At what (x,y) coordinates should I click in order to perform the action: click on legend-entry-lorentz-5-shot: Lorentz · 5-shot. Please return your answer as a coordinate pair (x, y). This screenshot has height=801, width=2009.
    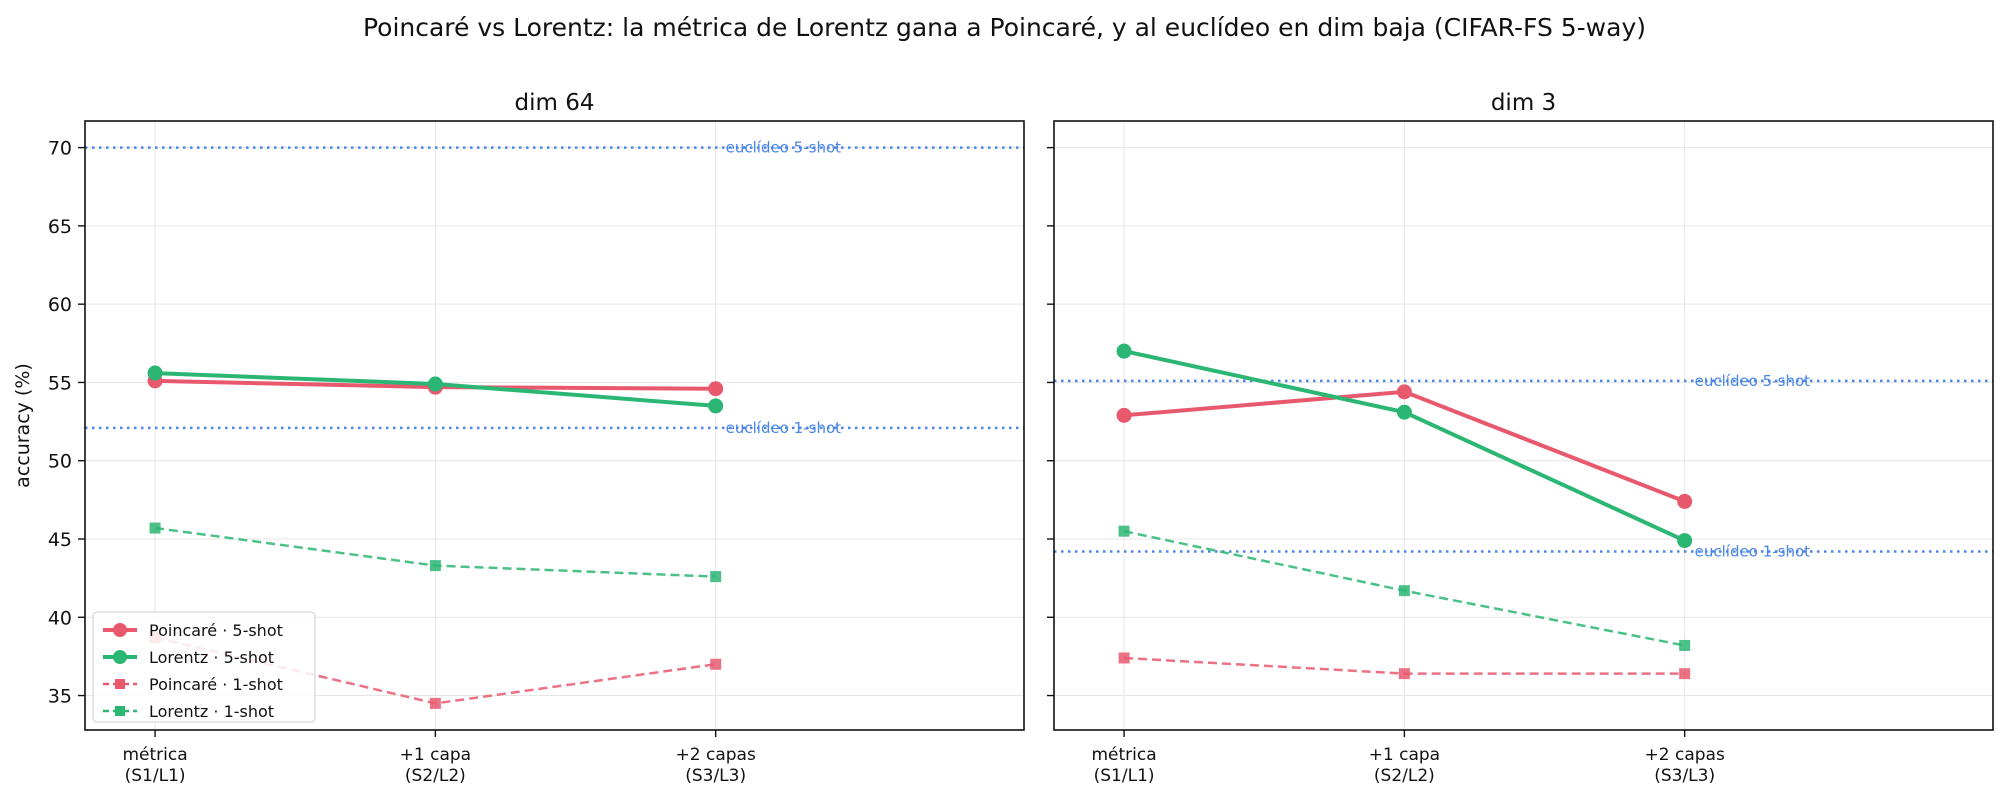
    Looking at the image, I should click on (211, 657).